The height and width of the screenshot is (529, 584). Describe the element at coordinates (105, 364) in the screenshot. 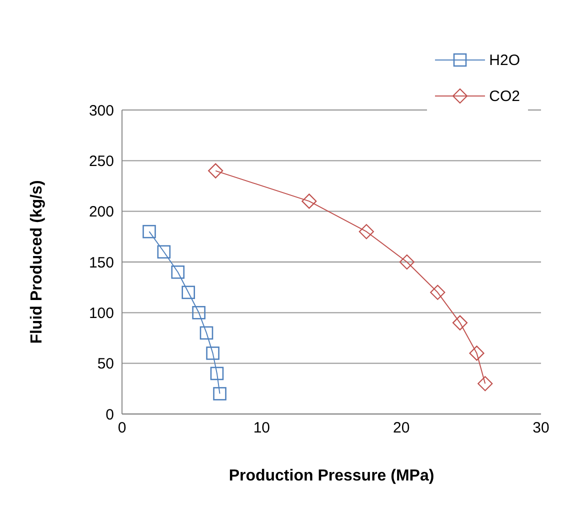

I see `y-tick-label: 50` at that location.